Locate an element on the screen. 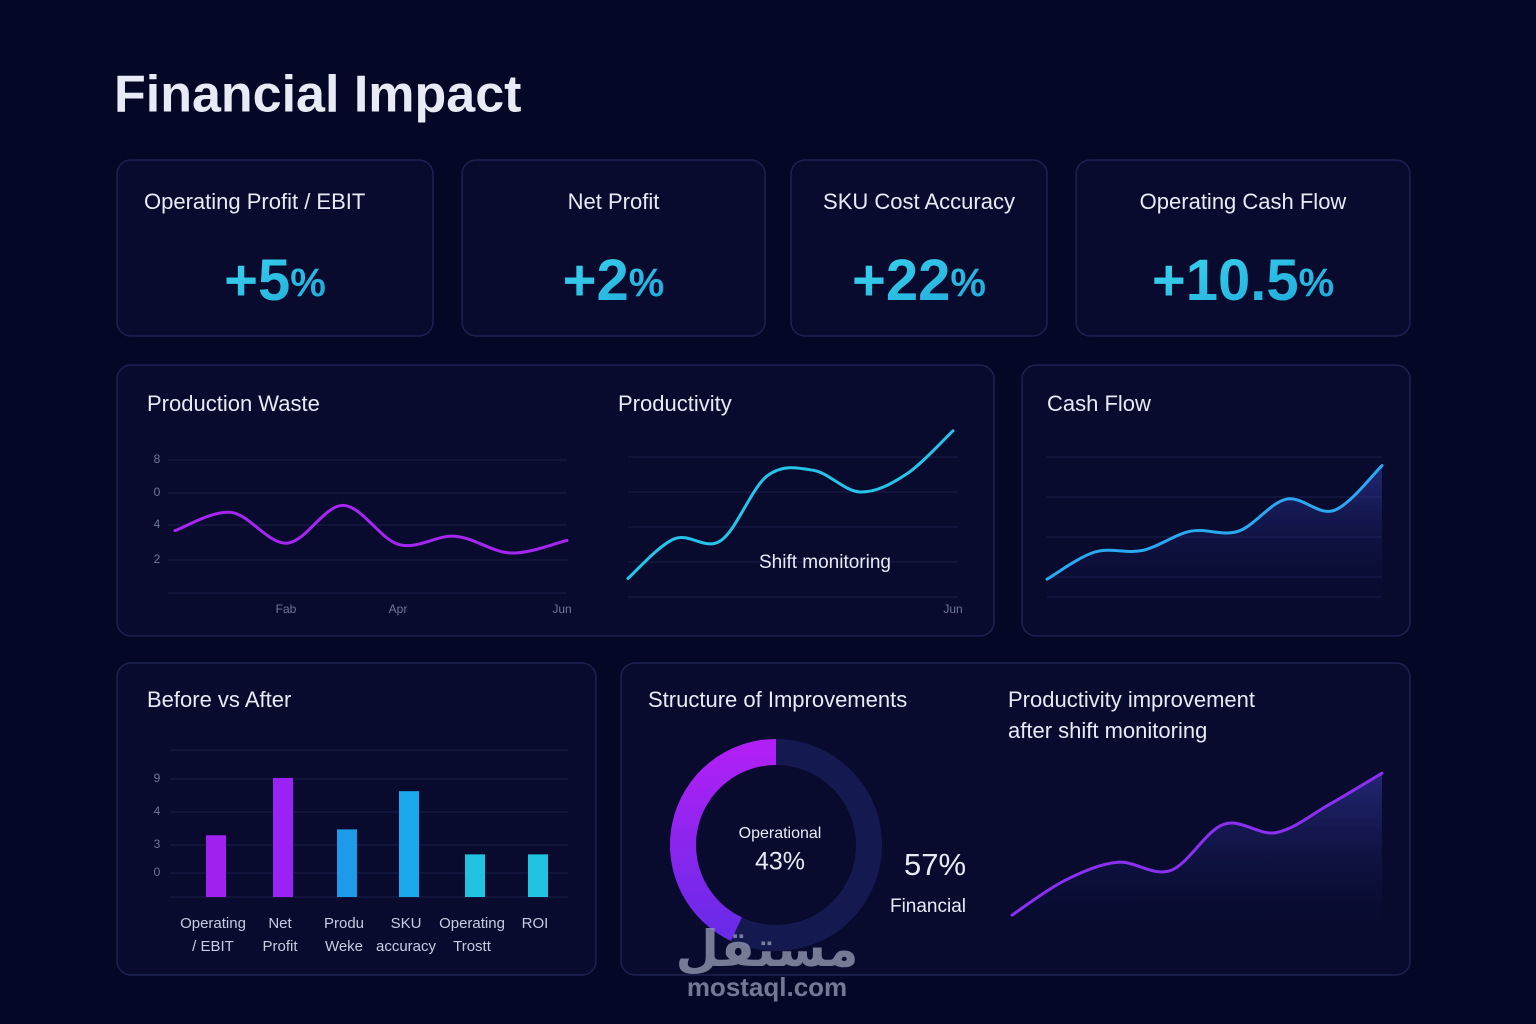 This screenshot has width=1536, height=1024. kpi-number: +10.5 is located at coordinates (1225, 280).